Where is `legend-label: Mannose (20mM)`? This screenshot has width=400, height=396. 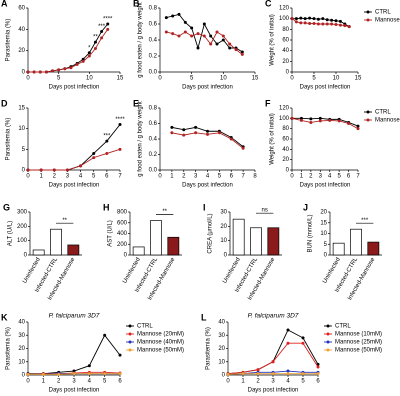
legend-label: Mannose (20mM) is located at coordinates (160, 335).